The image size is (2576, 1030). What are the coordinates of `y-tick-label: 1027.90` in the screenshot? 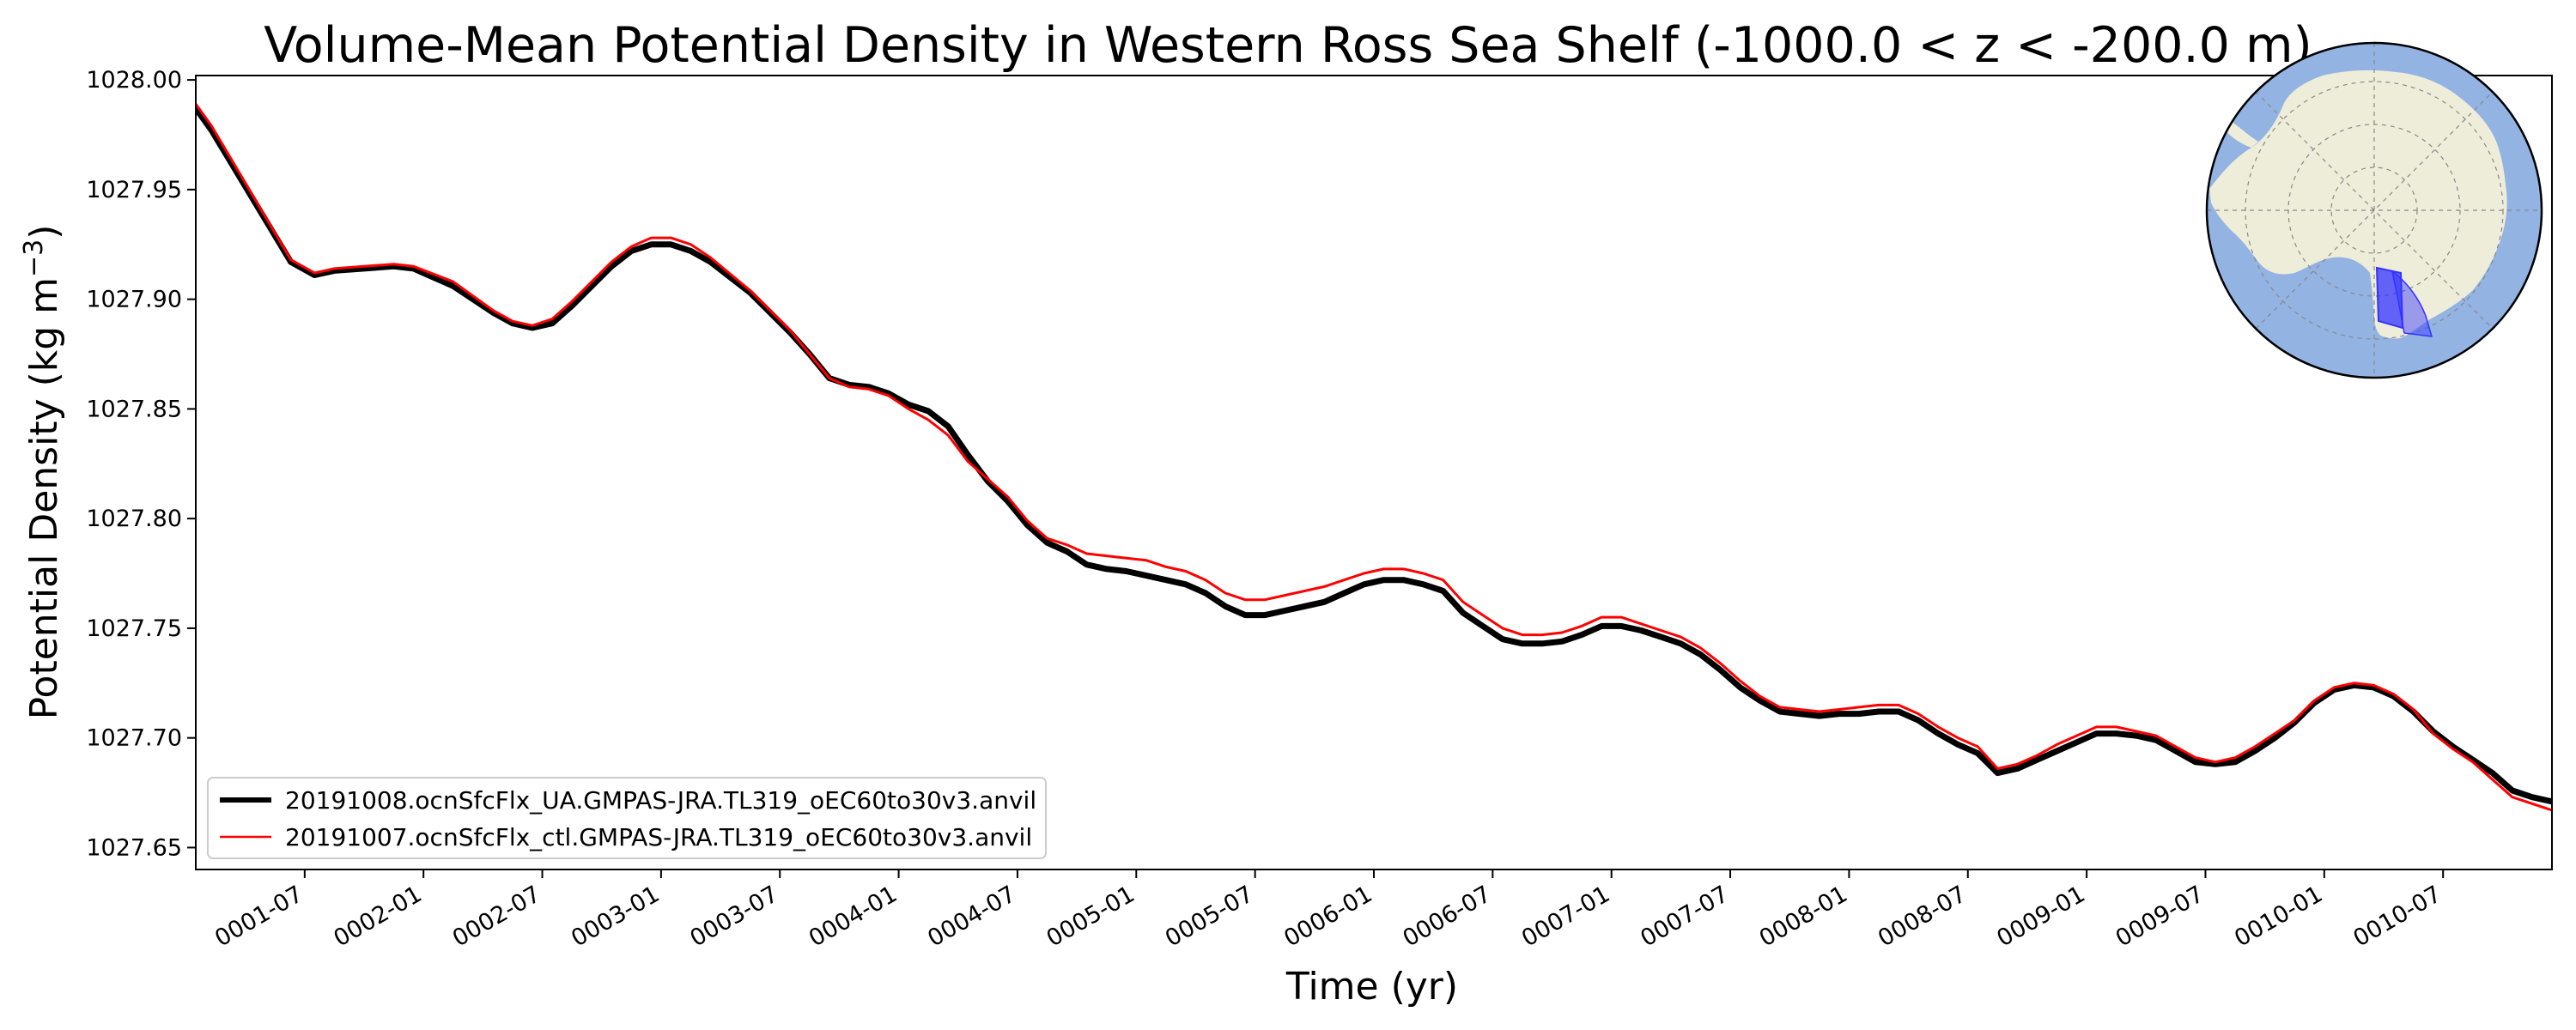 It's located at (134, 300).